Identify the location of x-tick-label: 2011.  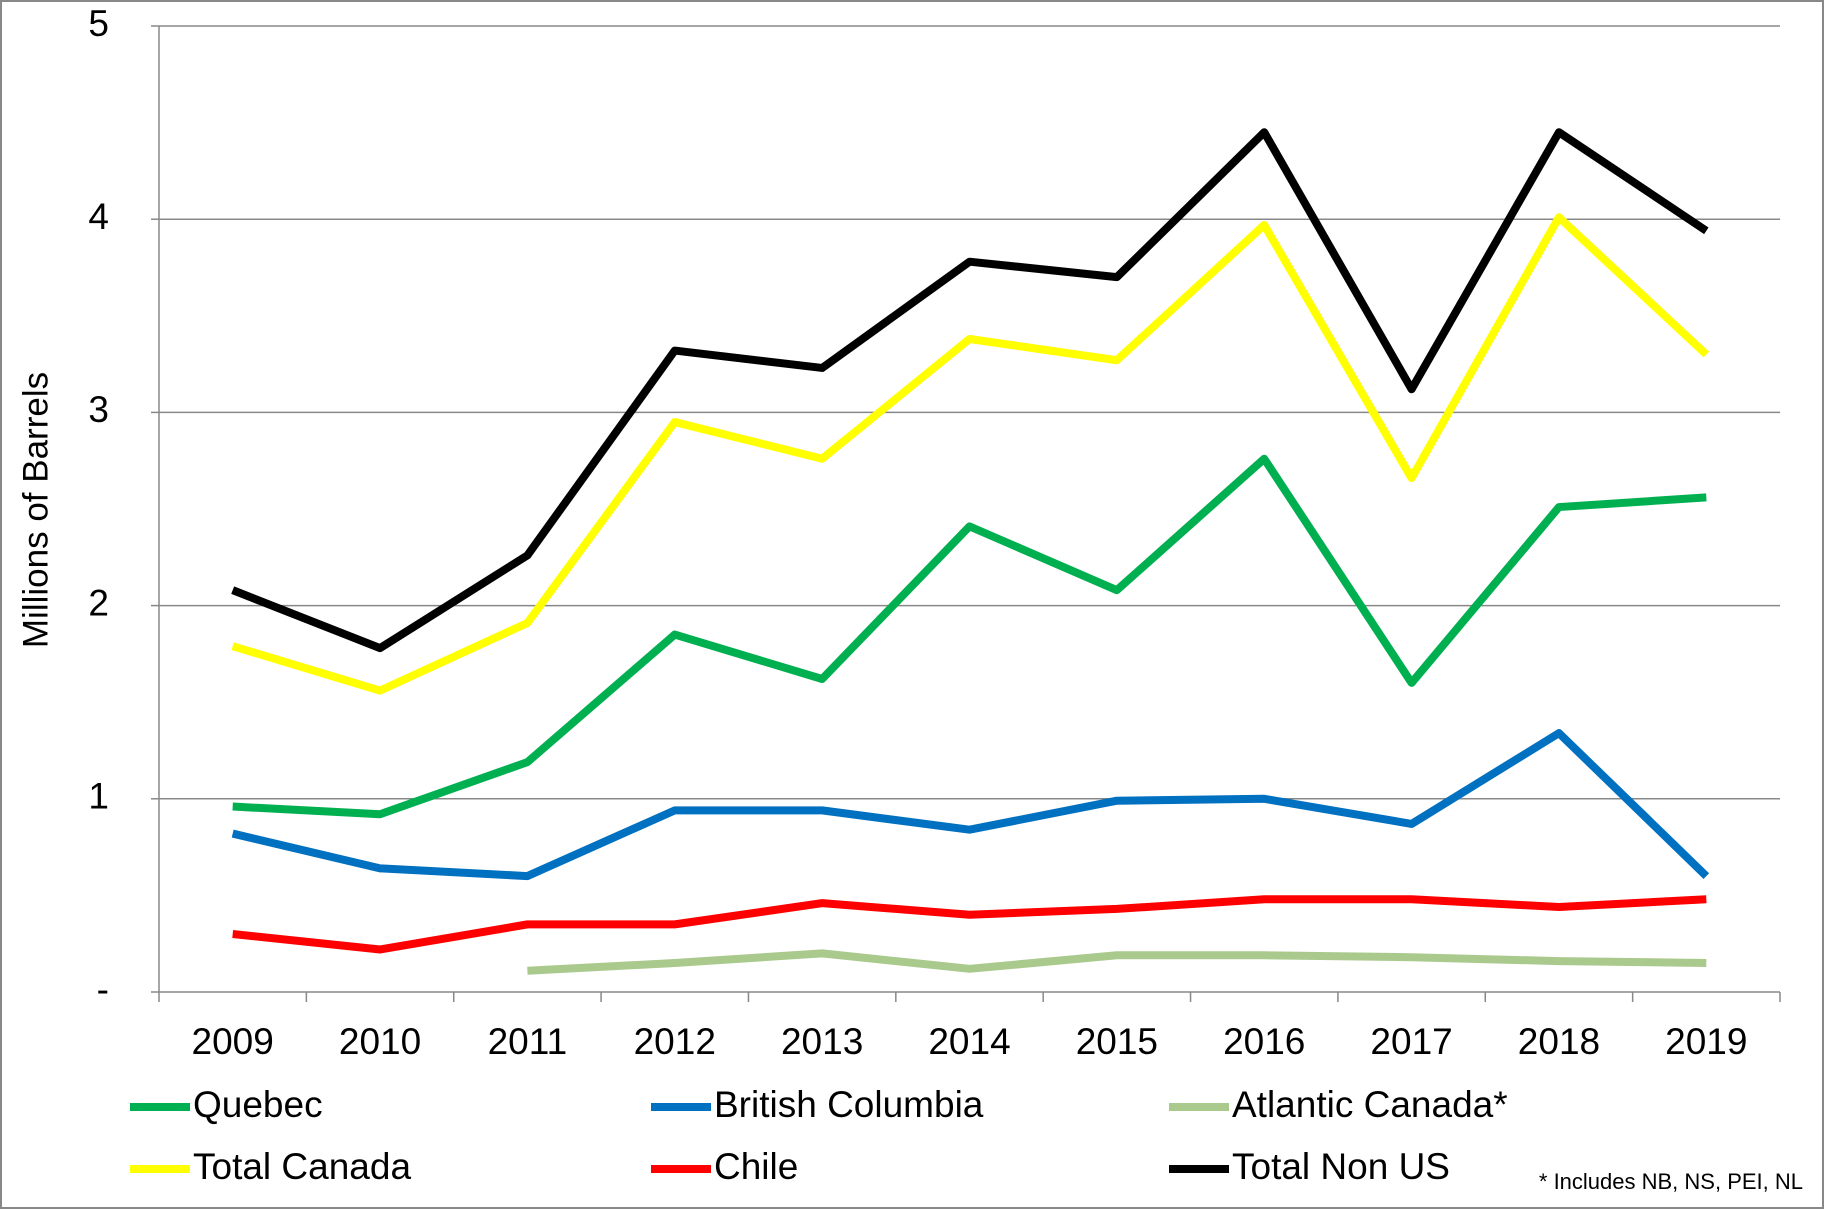
(528, 1041).